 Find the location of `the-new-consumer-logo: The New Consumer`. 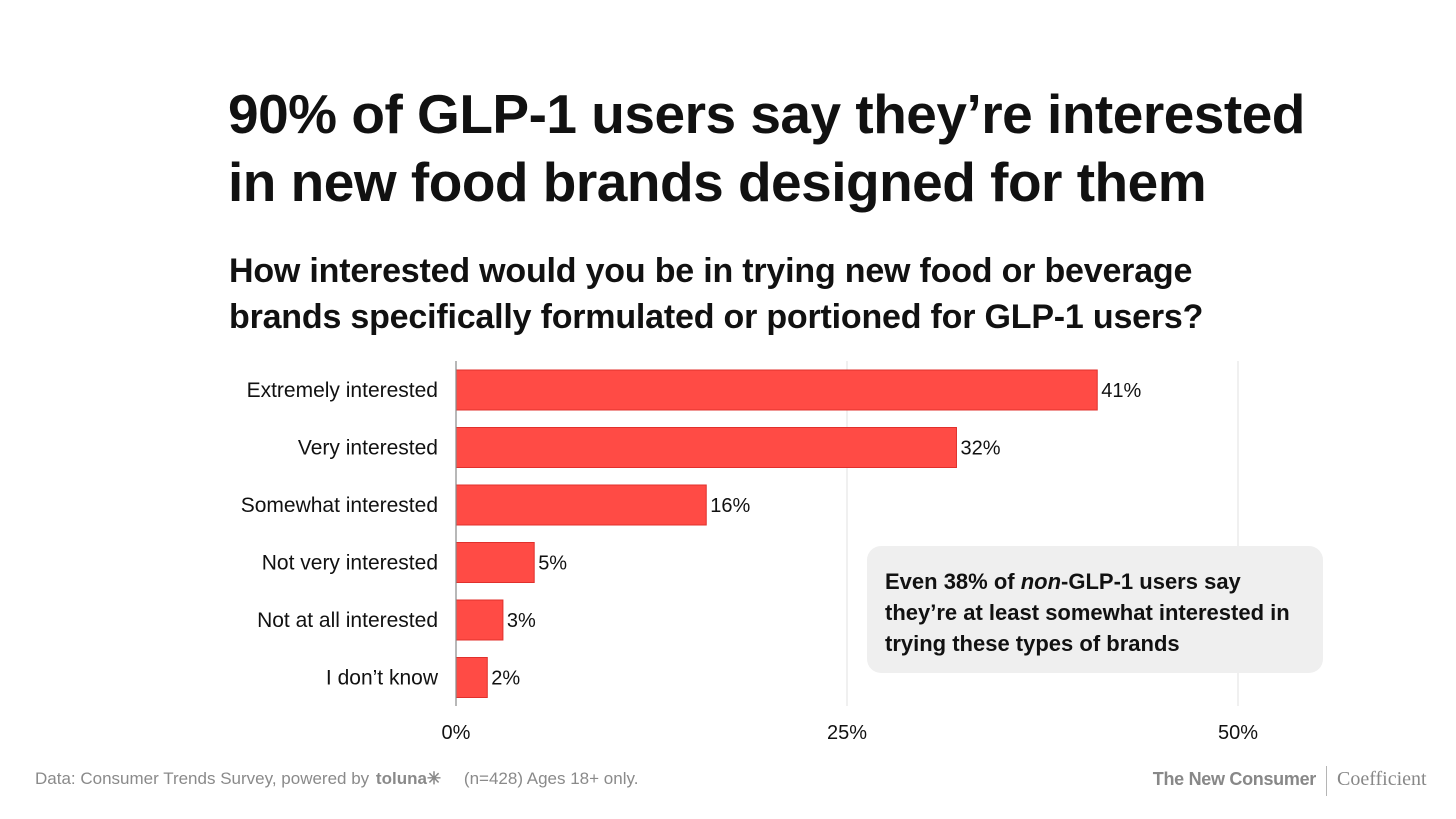

the-new-consumer-logo: The New Consumer is located at coordinates (1234, 779).